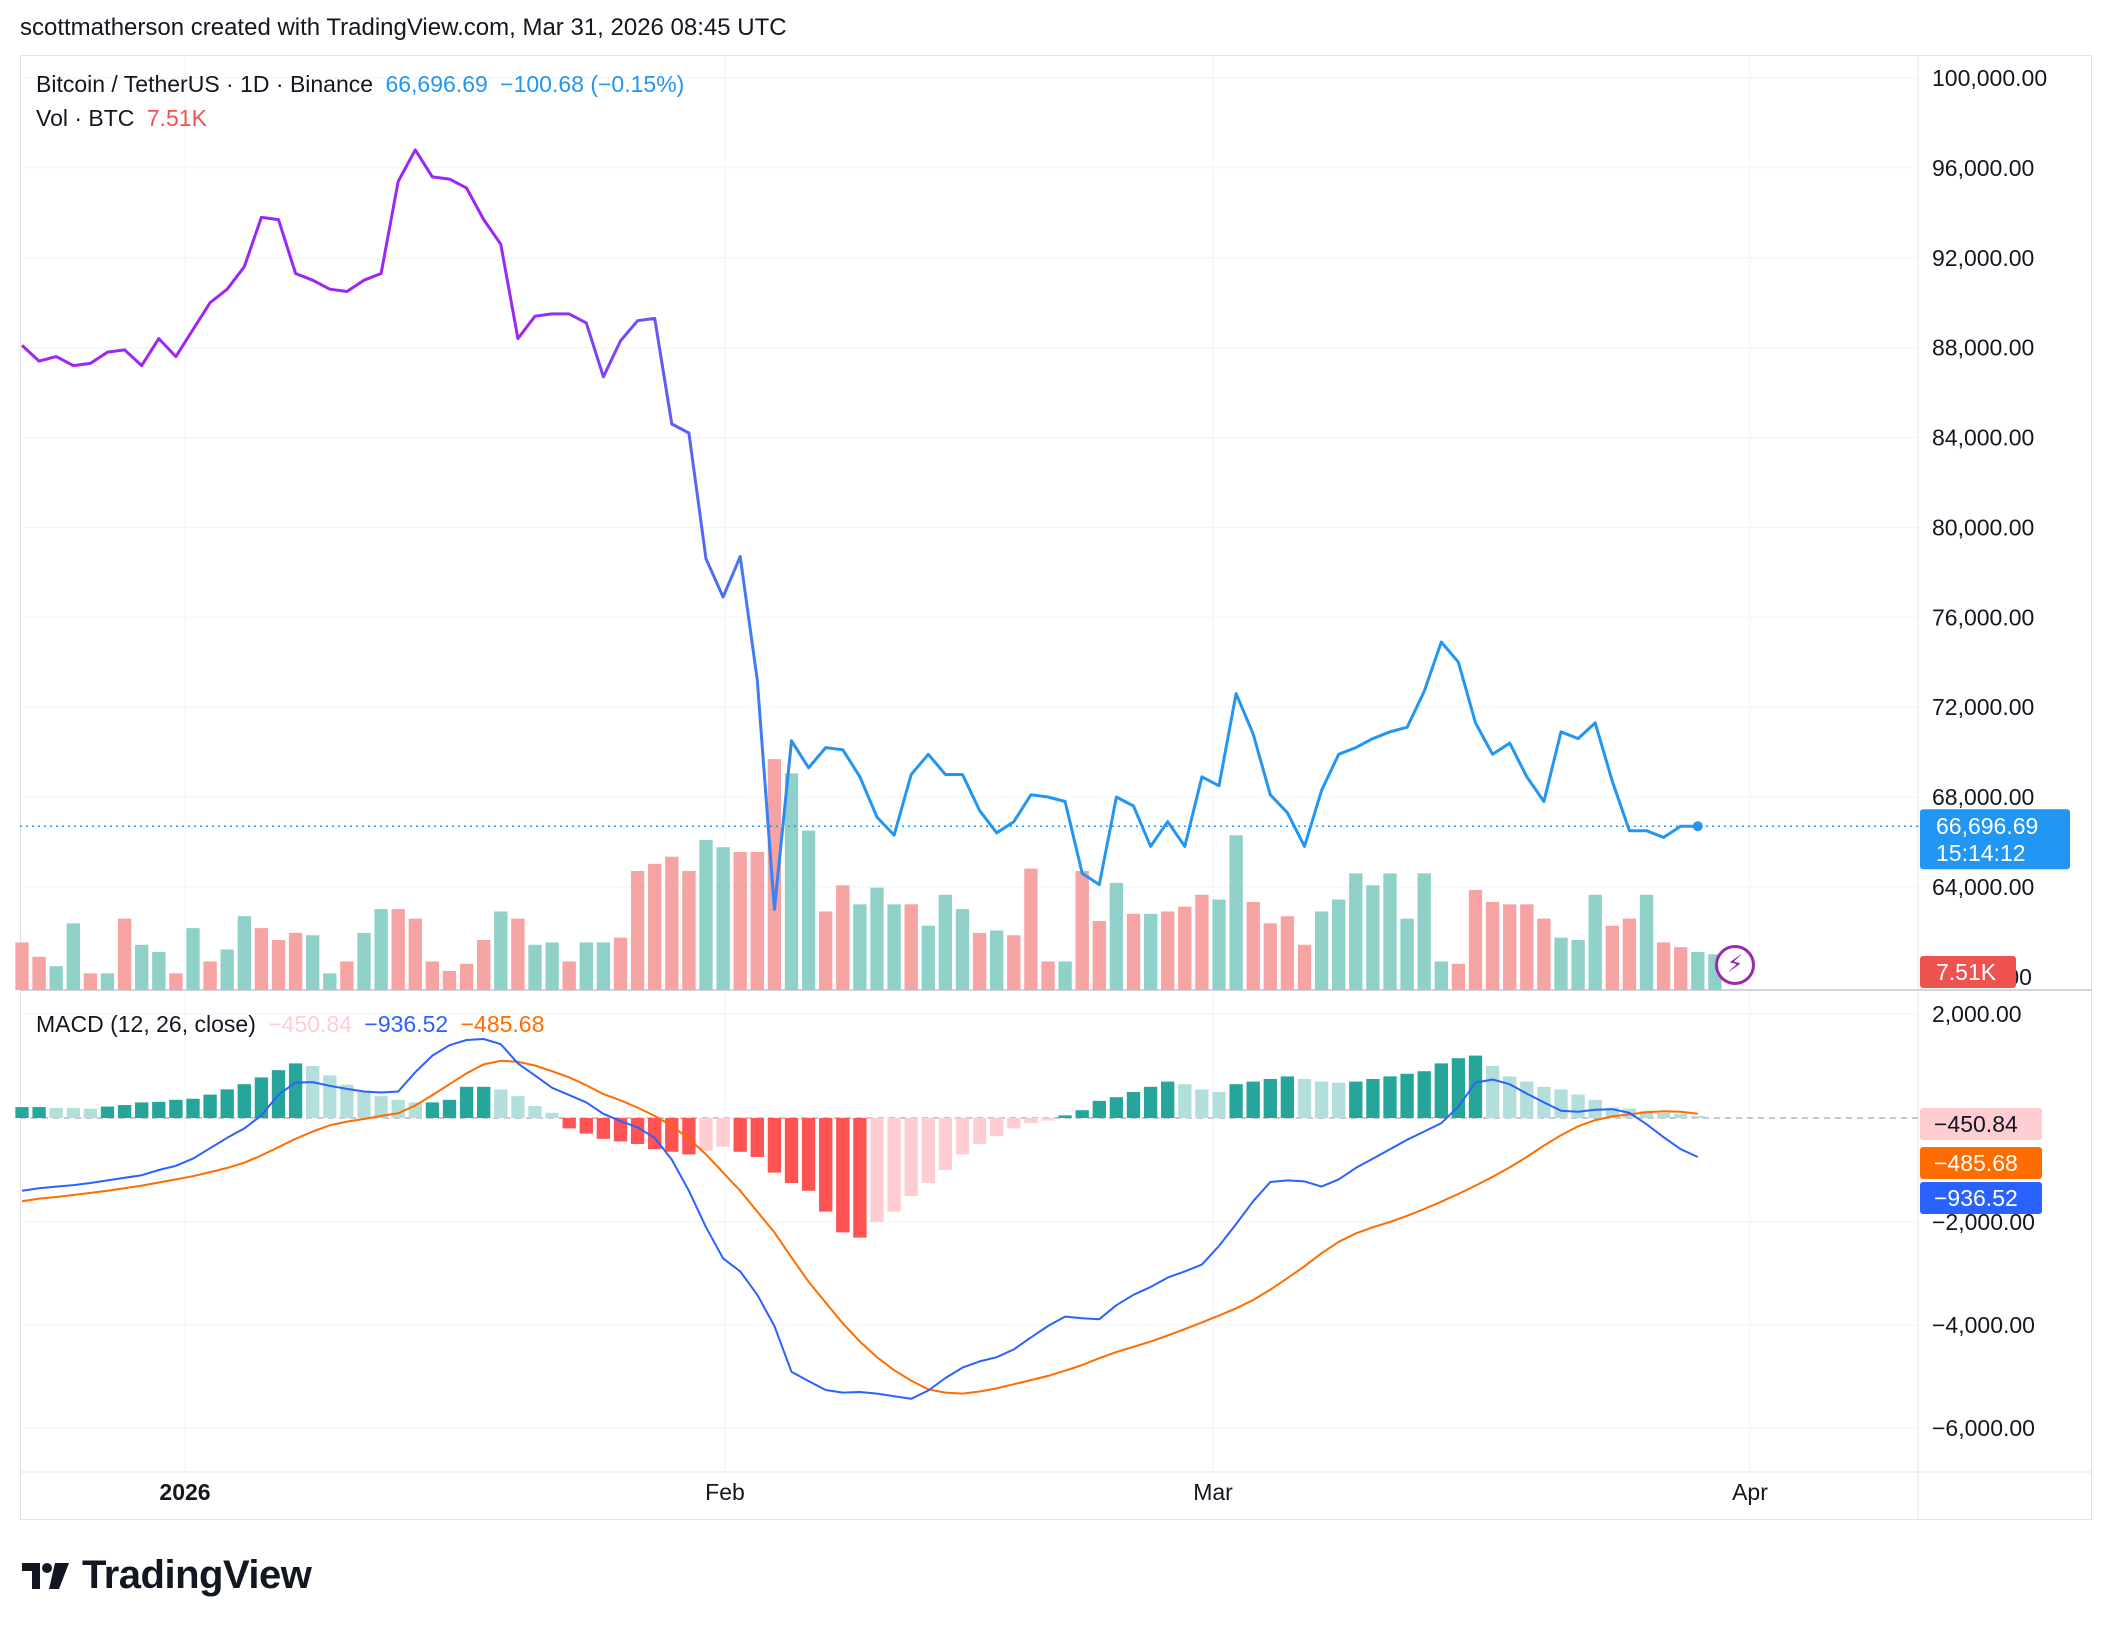  Describe the element at coordinates (406, 1024) in the screenshot. I see `macd-line-value: −936.52` at that location.